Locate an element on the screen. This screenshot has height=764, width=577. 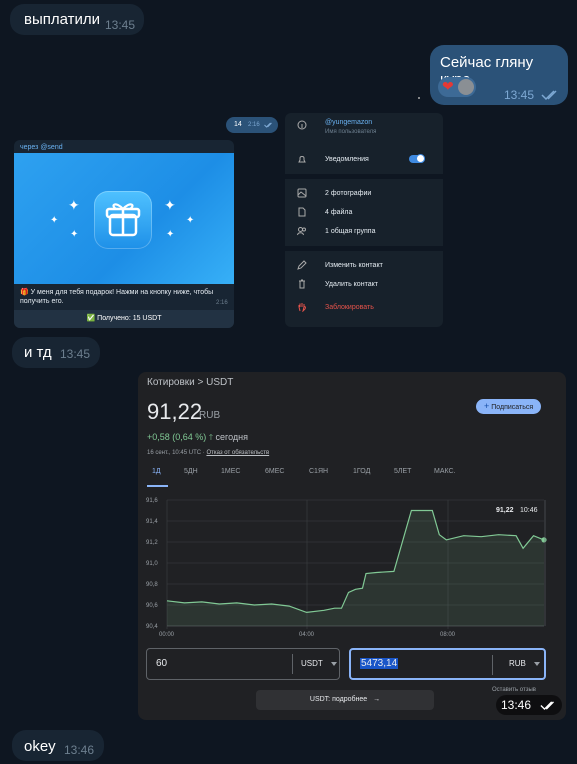
more-details-button: USDT: подробнее → is located at coordinates (345, 700).